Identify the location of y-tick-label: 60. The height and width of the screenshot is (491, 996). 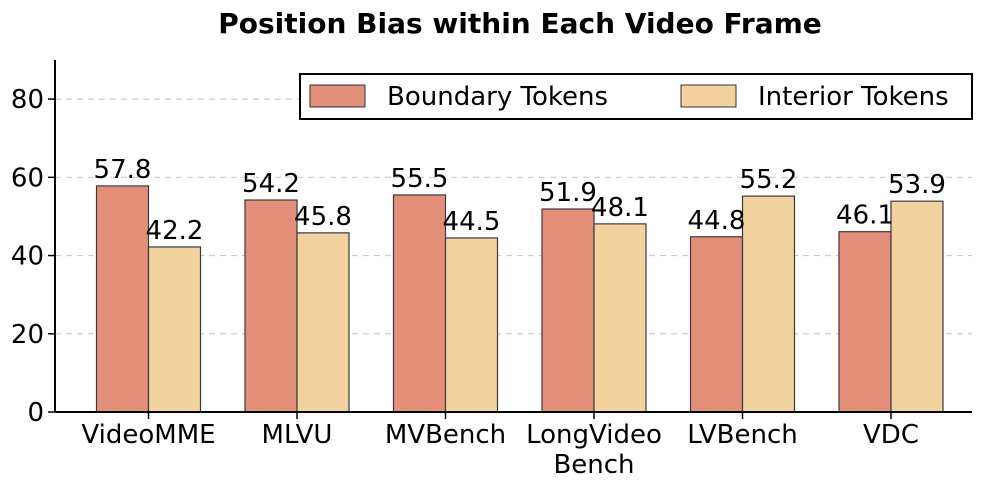
(27, 178).